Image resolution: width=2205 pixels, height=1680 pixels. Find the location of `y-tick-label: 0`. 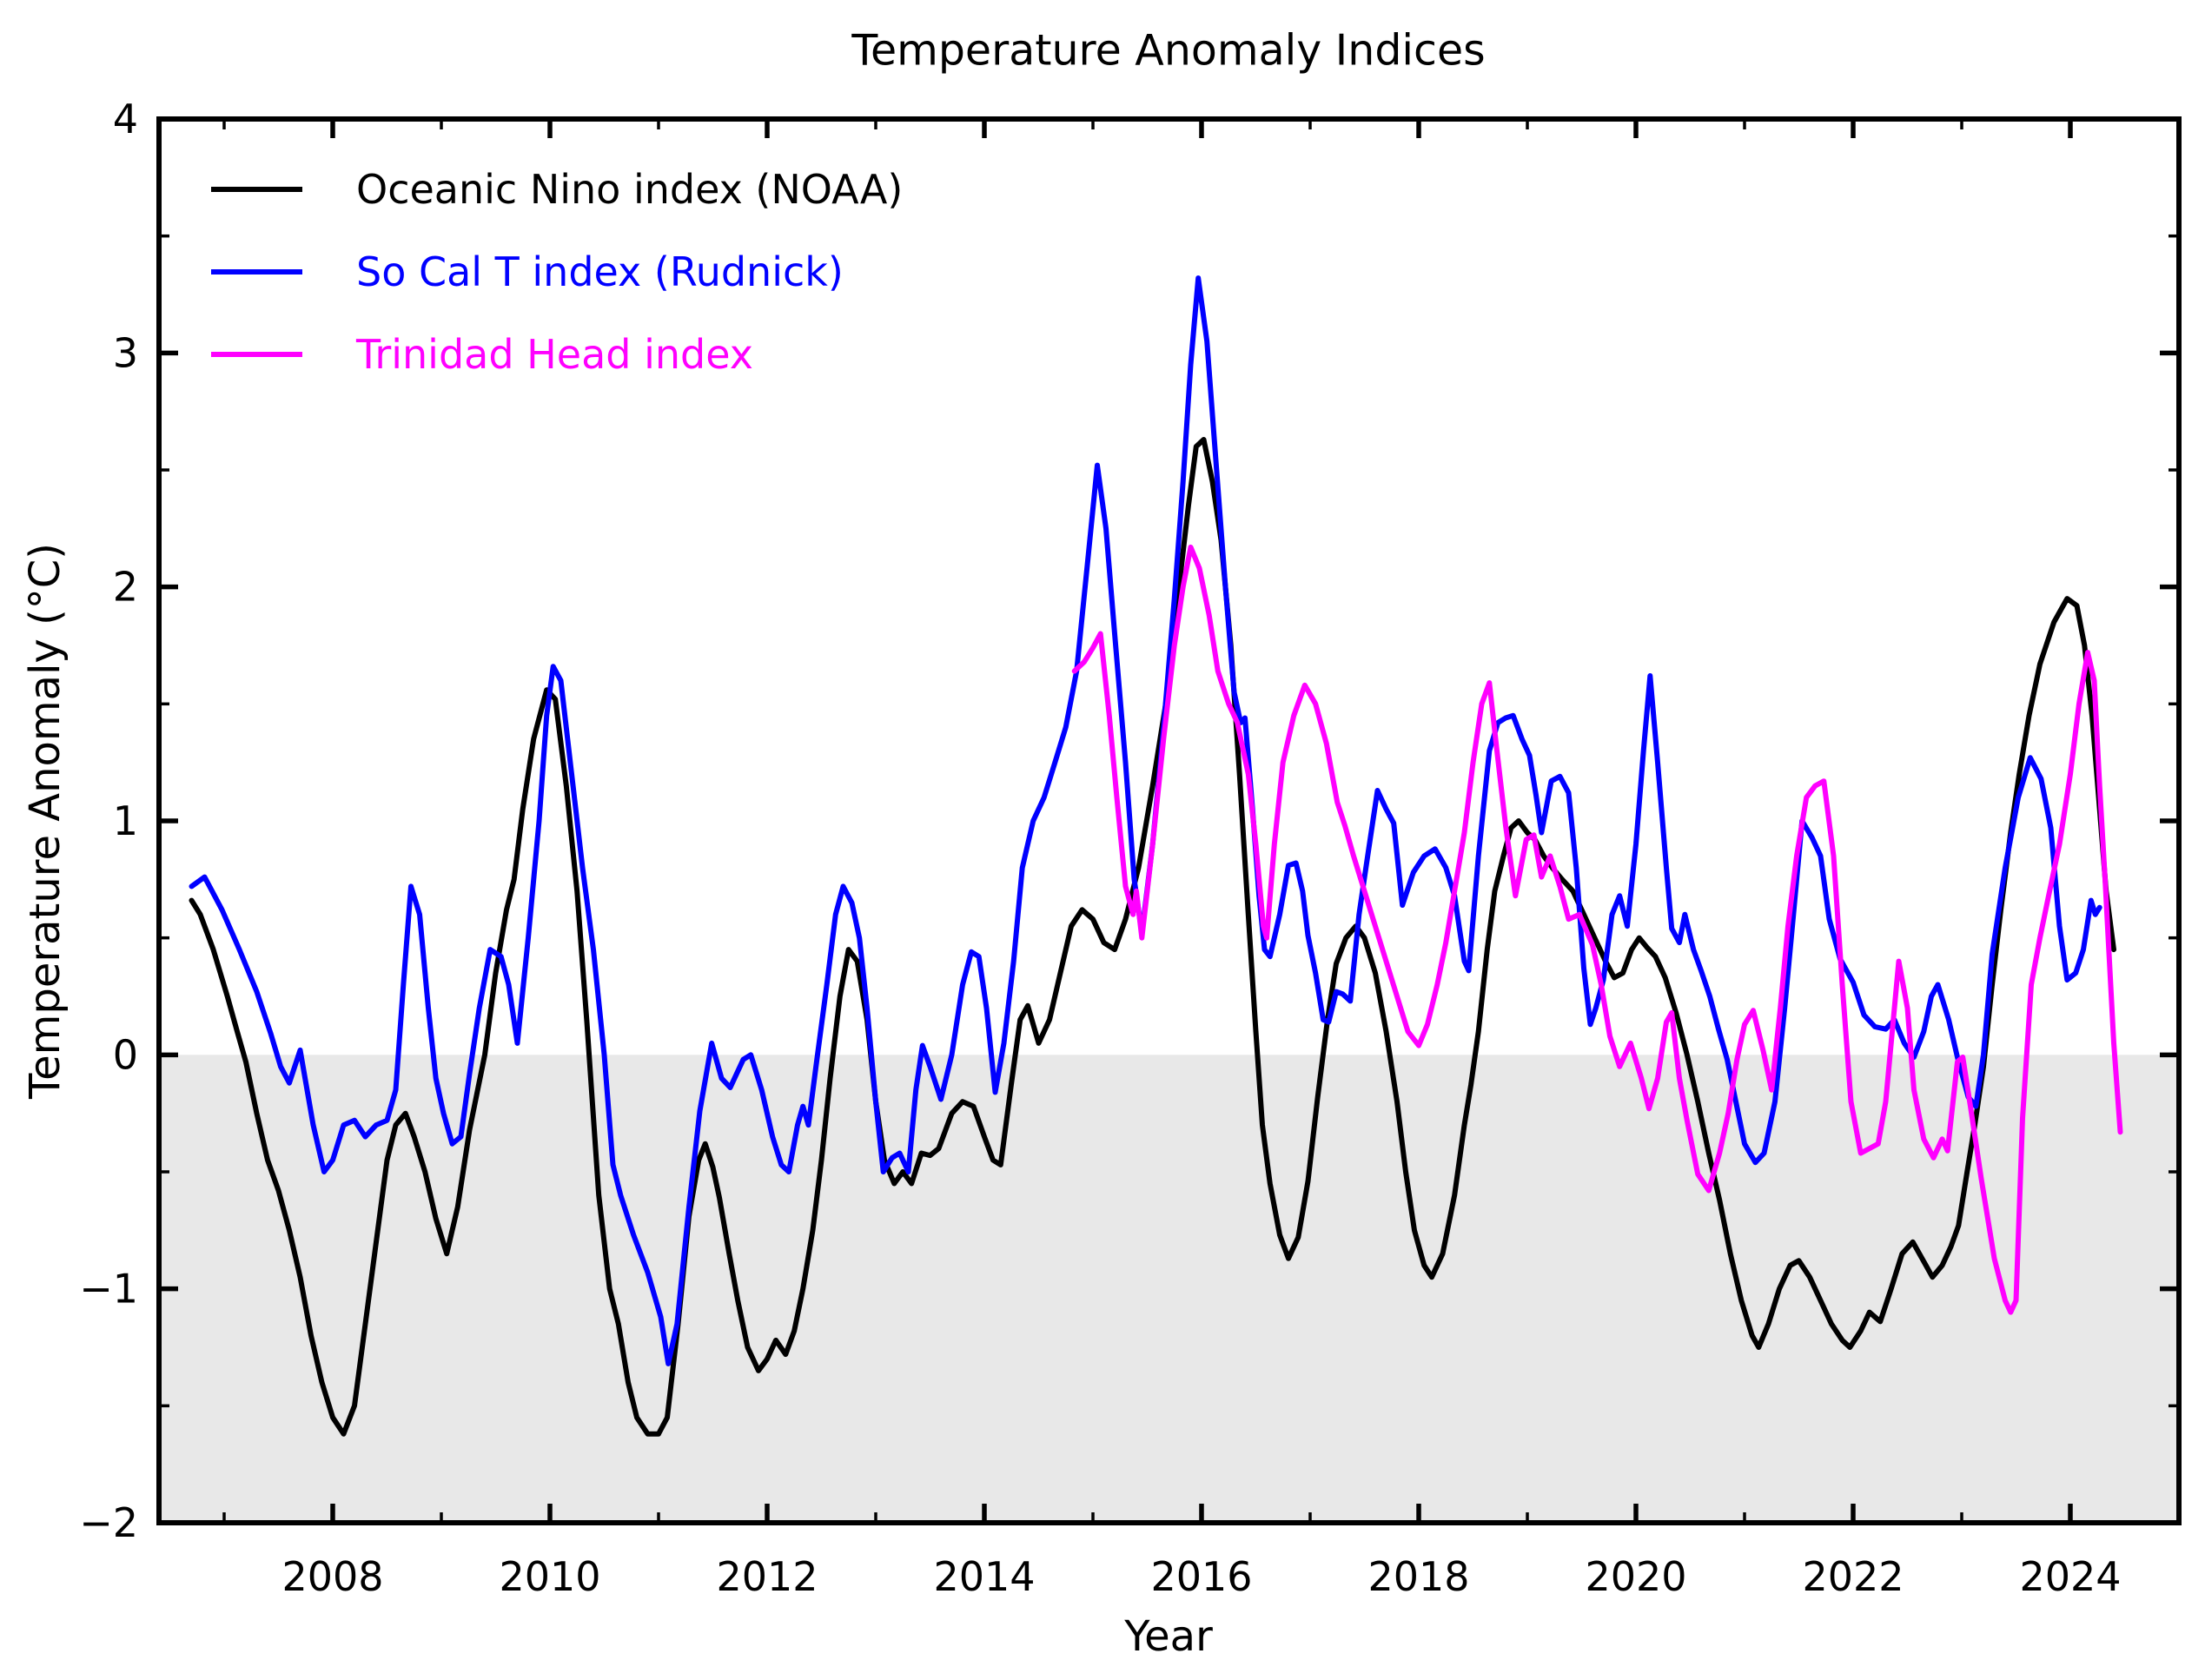

y-tick-label: 0 is located at coordinates (125, 1054).